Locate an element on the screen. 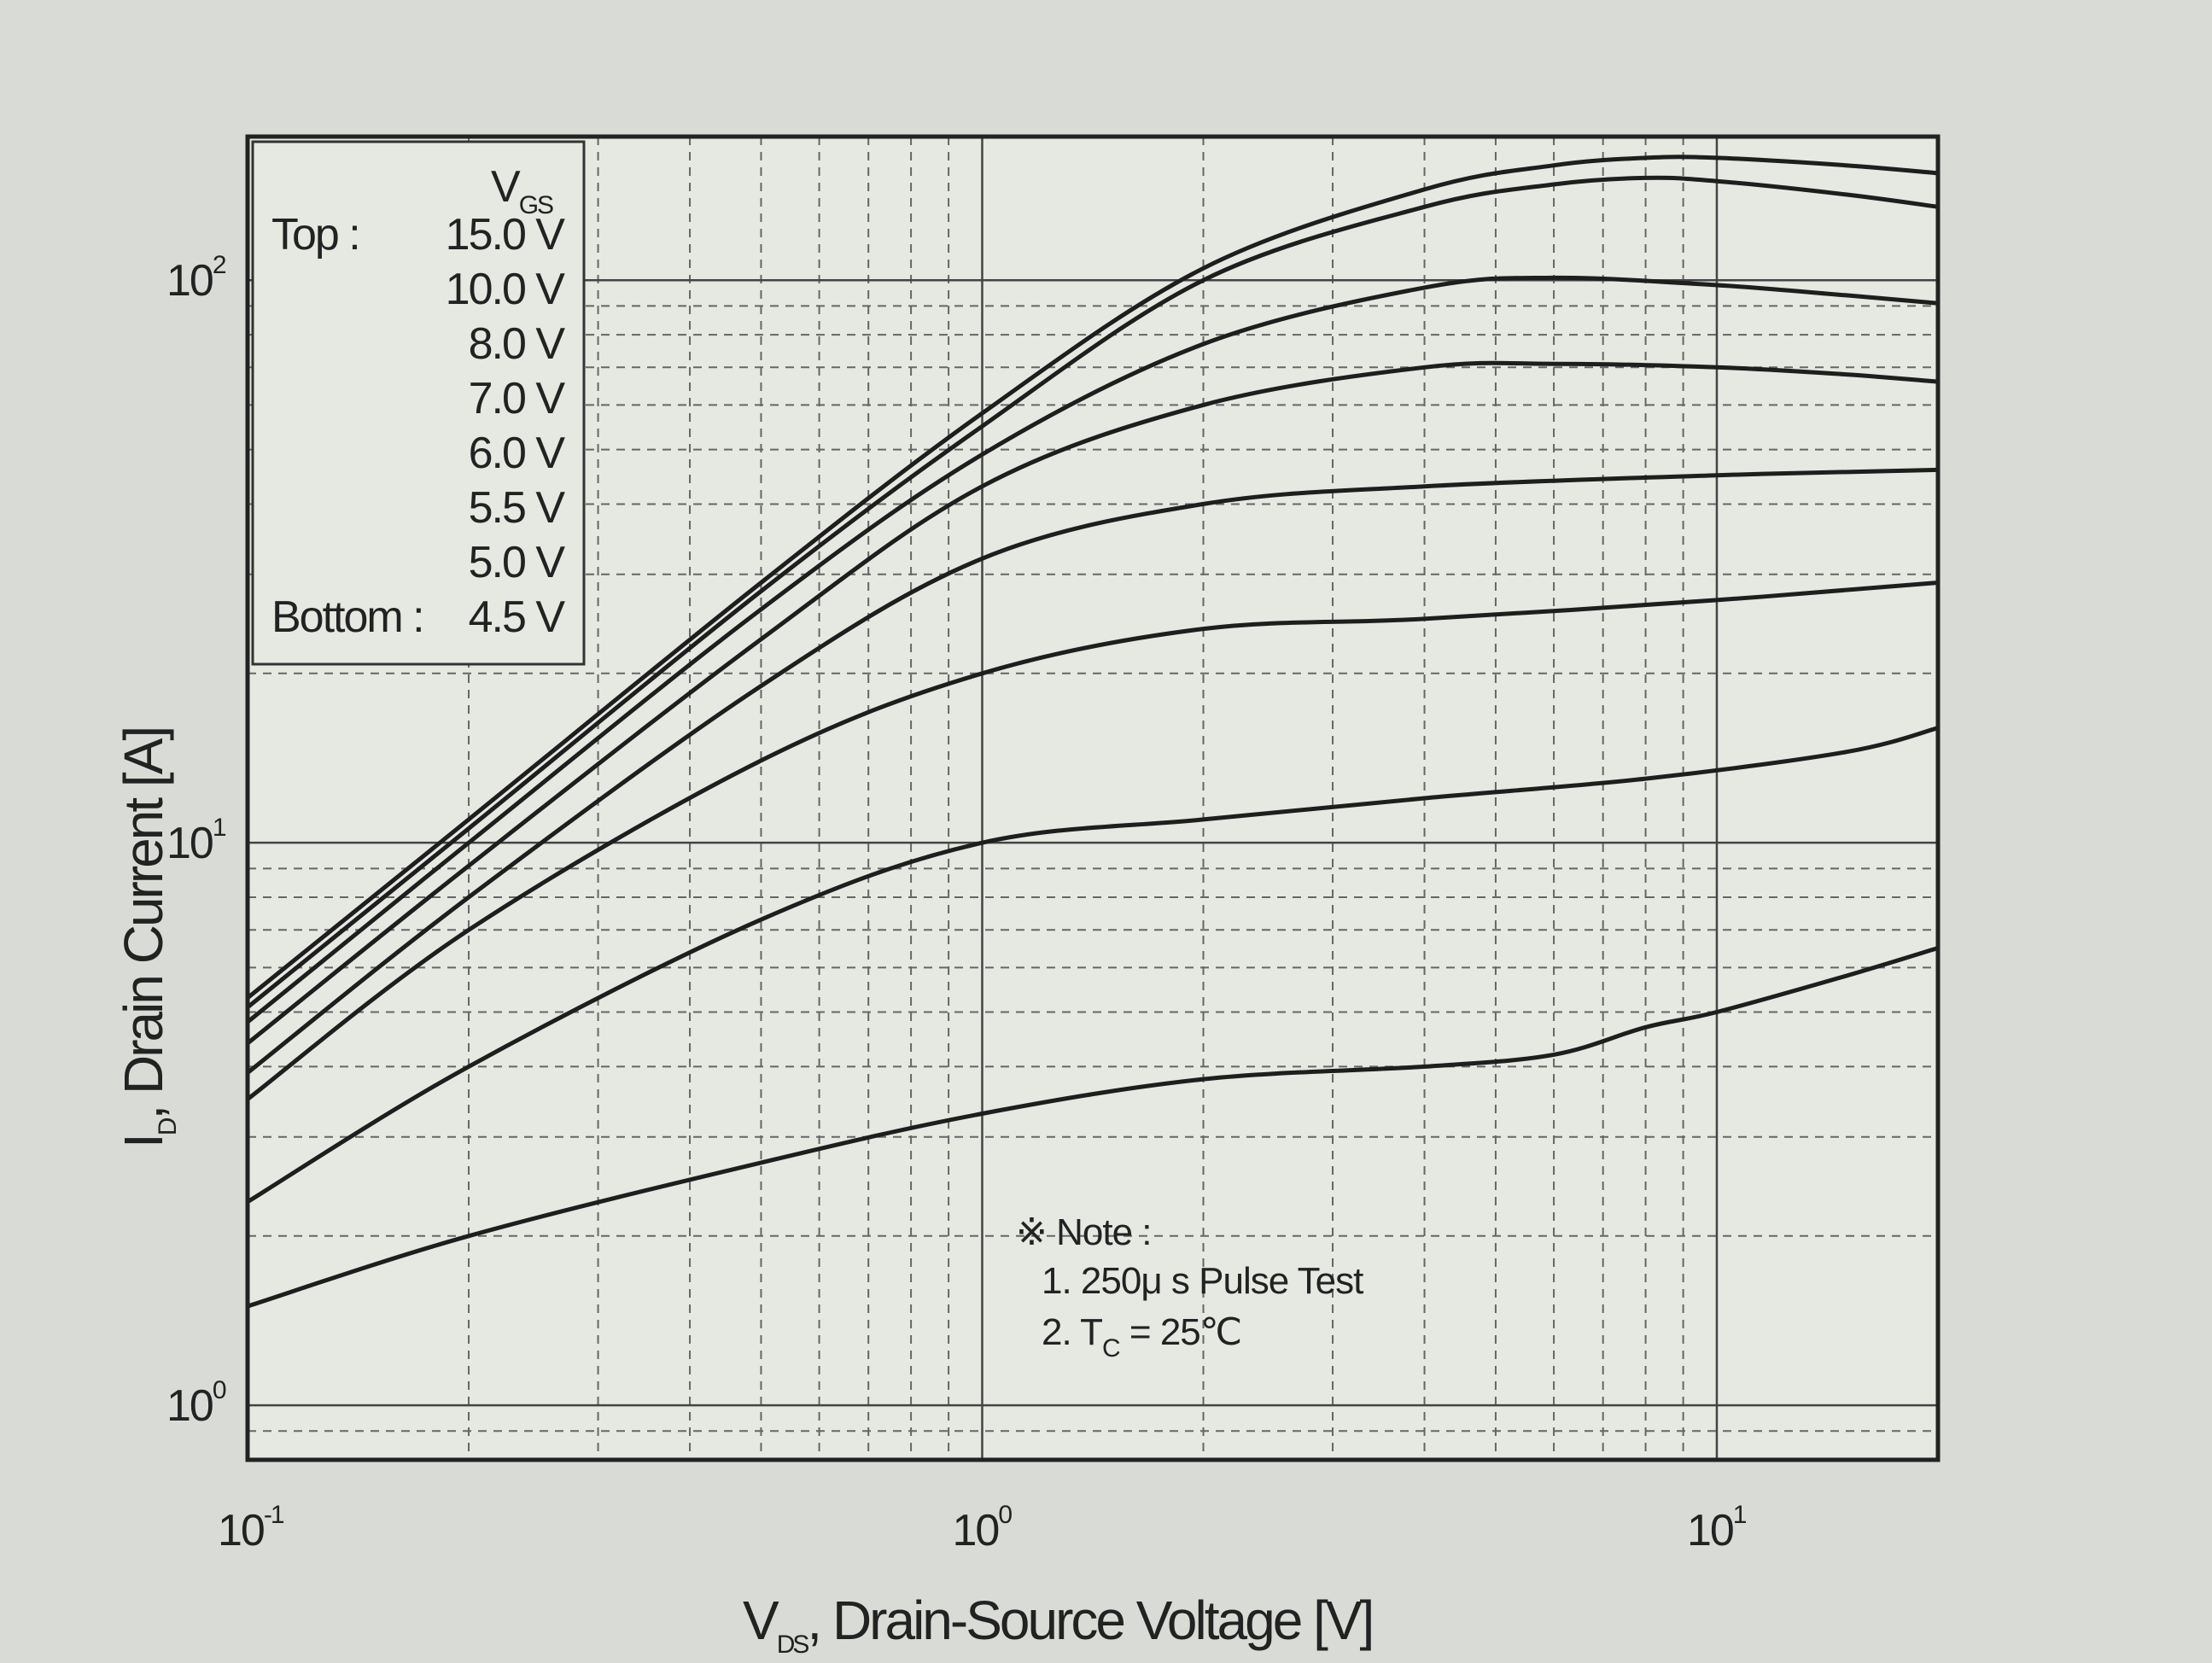 This screenshot has height=1663, width=2212. note-line-2-pre: 2. T is located at coordinates (1072, 1332).